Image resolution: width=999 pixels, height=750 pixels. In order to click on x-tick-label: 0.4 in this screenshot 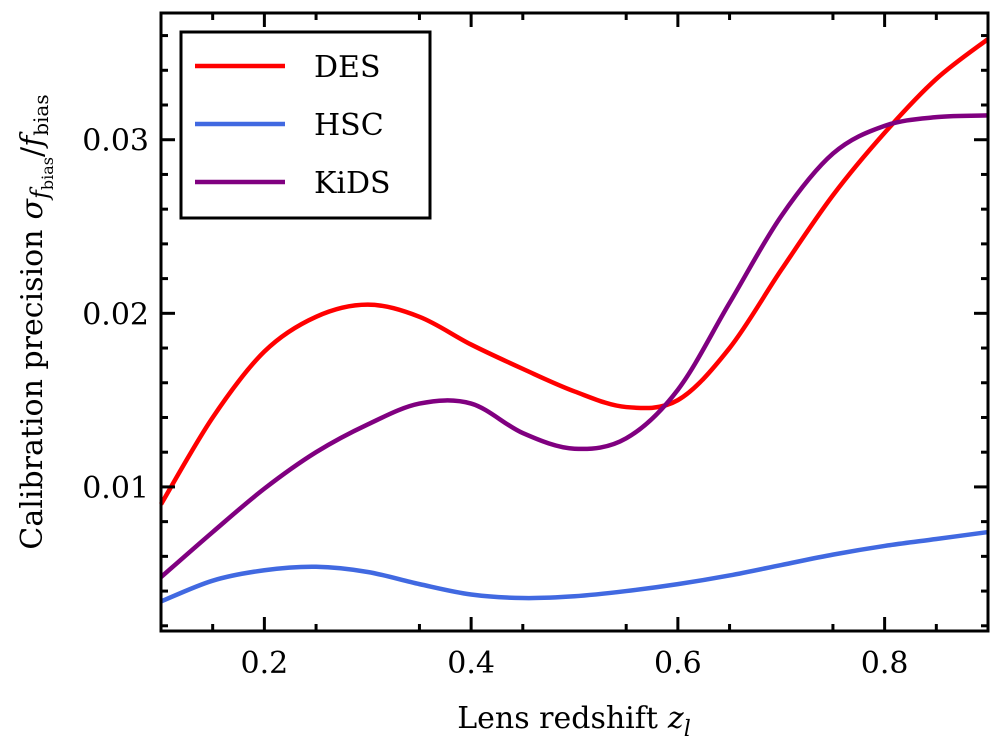, I will do `click(471, 663)`.